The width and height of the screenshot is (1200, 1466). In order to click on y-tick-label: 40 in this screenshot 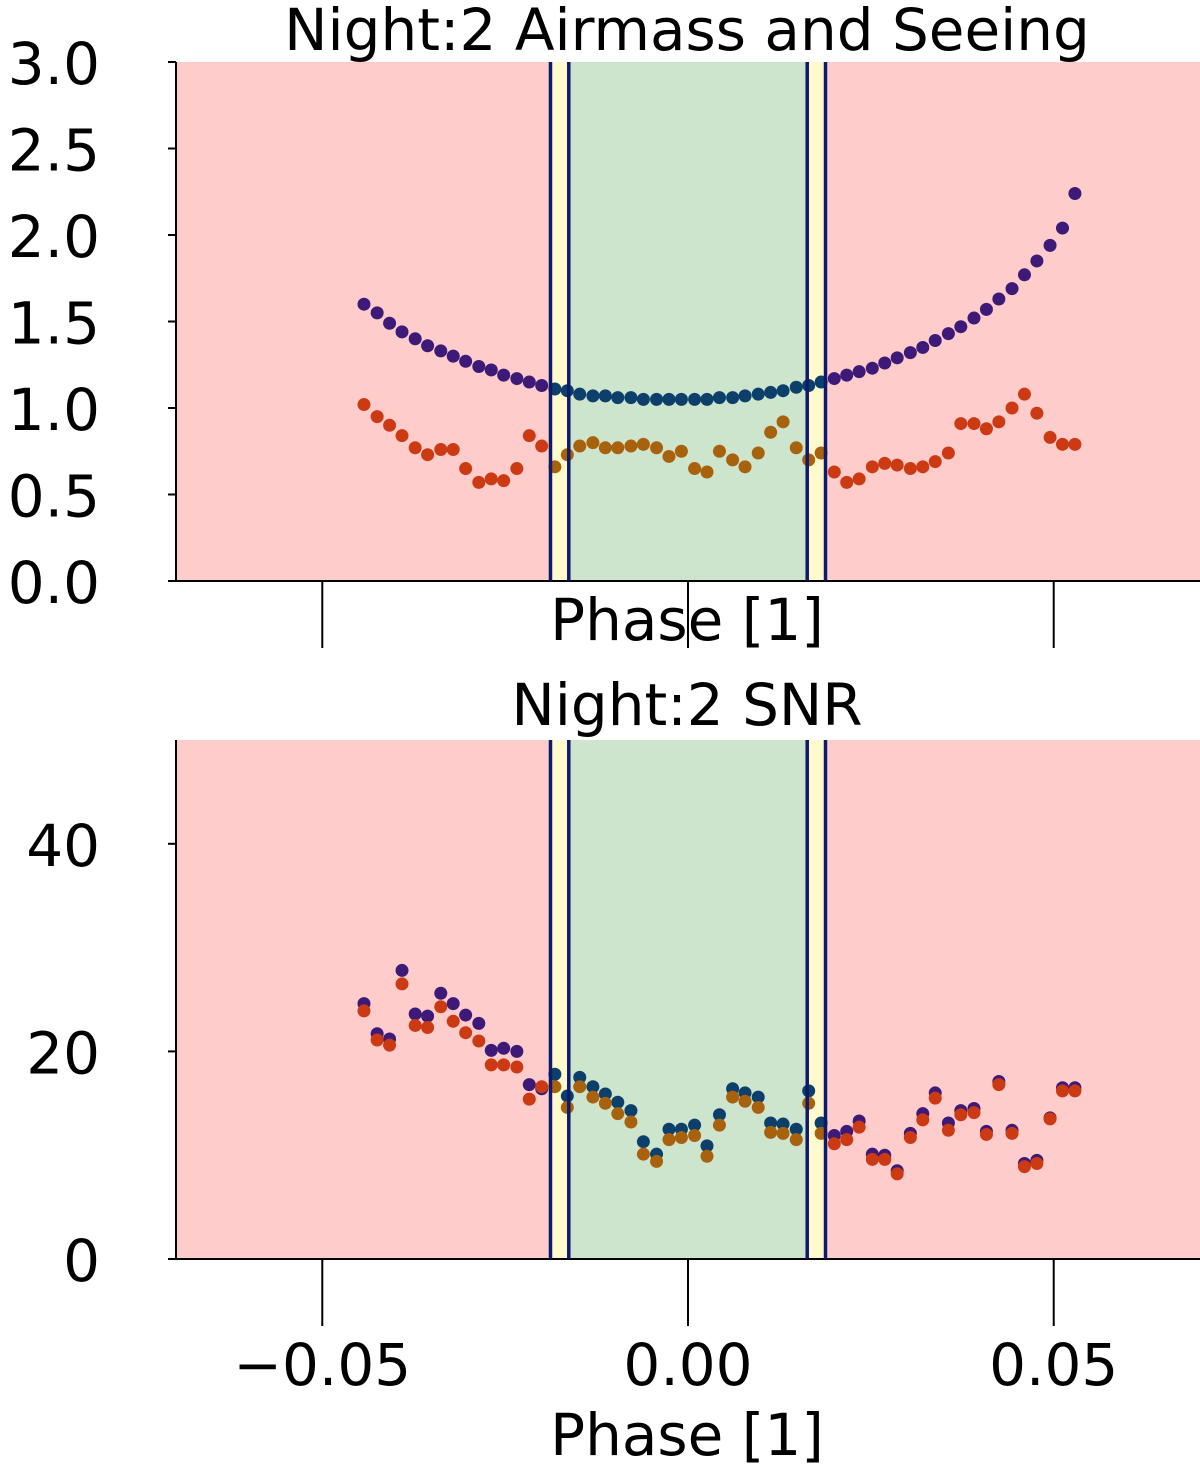, I will do `click(63, 846)`.